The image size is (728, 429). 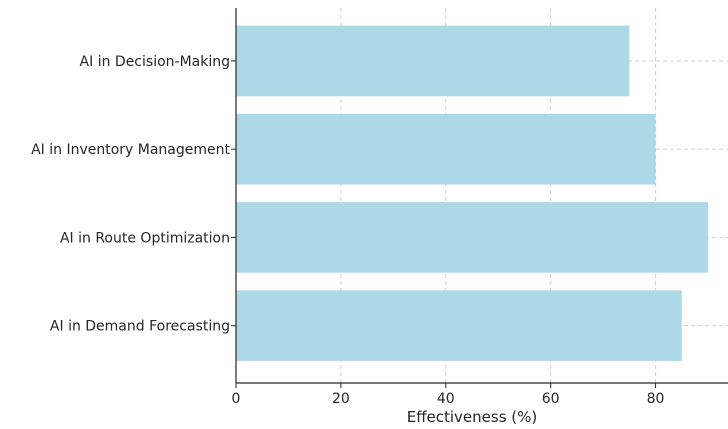 I want to click on y-tick-label: AI in Decision-Making, so click(x=155, y=62).